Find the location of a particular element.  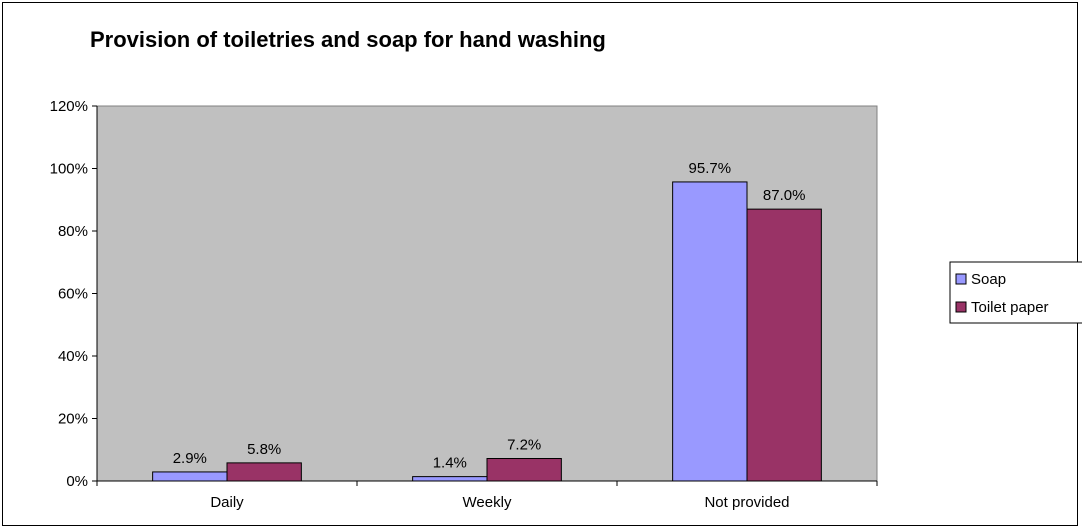

legend-box is located at coordinates (1015, 292).